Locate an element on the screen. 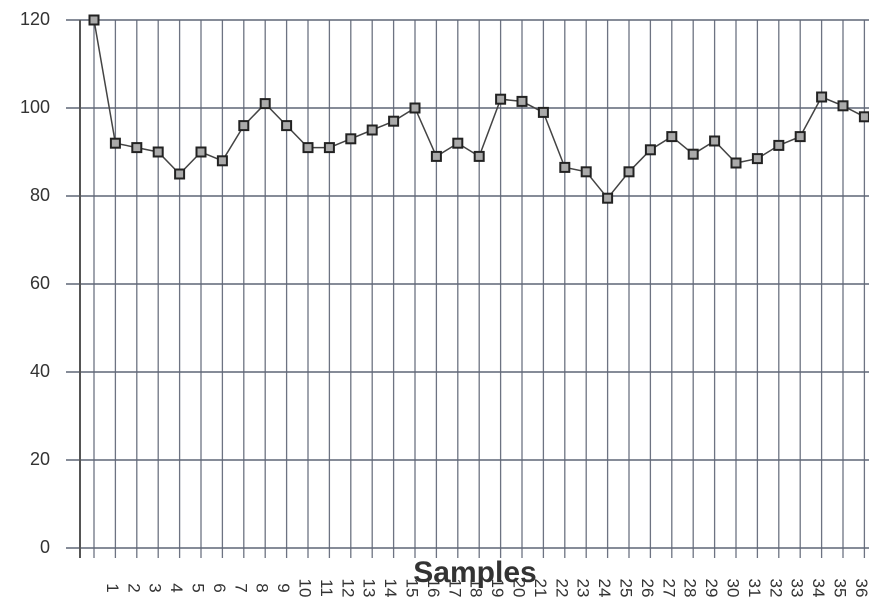 The image size is (869, 612). y-tick-label: 0 is located at coordinates (45, 547).